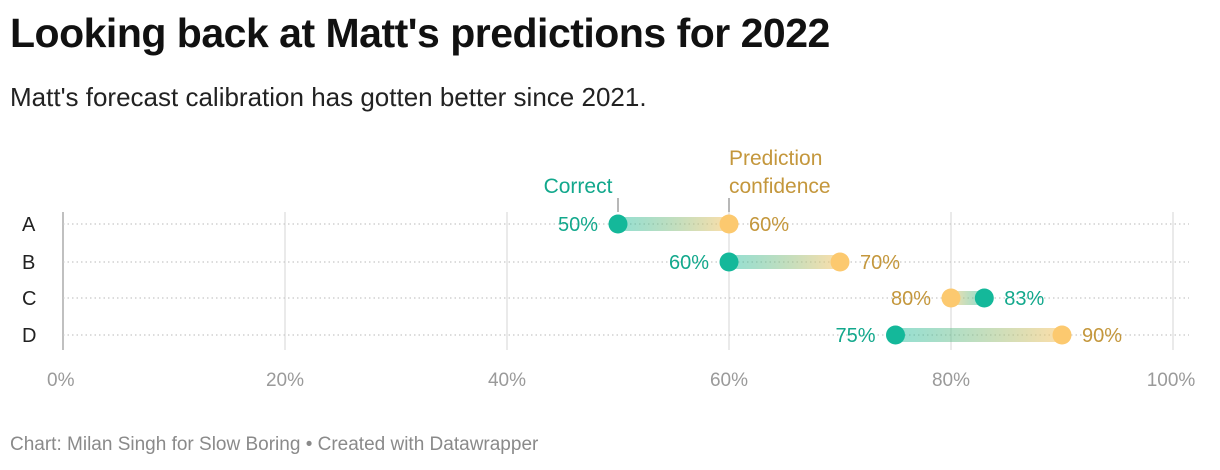 The image size is (1220, 470). Describe the element at coordinates (29, 299) in the screenshot. I see `category-label: C` at that location.